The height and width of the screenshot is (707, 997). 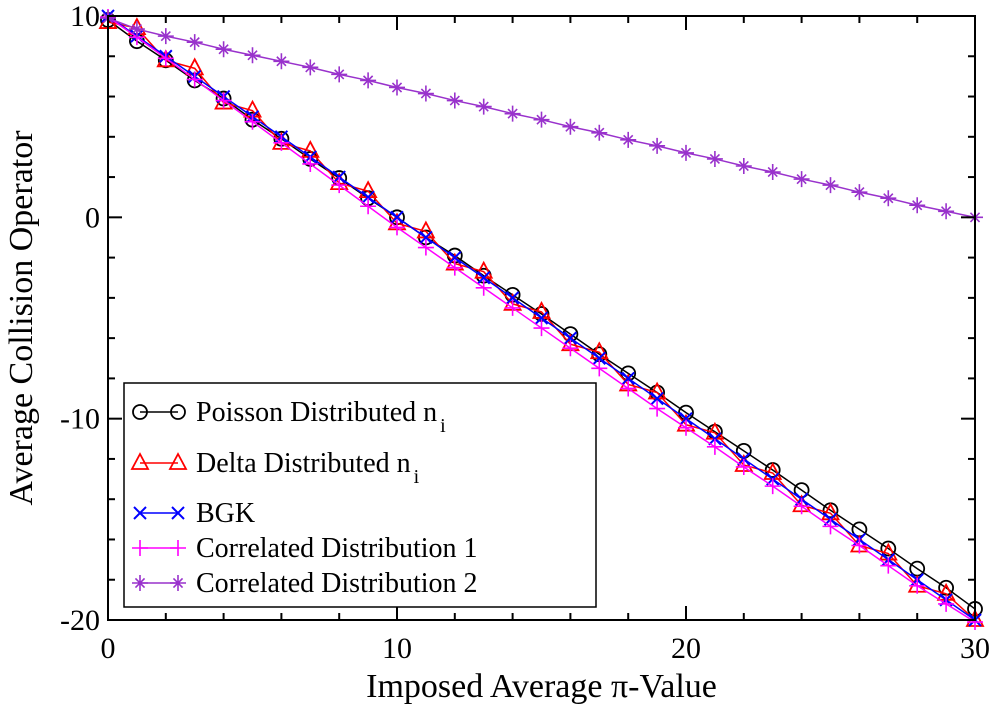 What do you see at coordinates (80, 620) in the screenshot?
I see `y-tick-label: -20` at bounding box center [80, 620].